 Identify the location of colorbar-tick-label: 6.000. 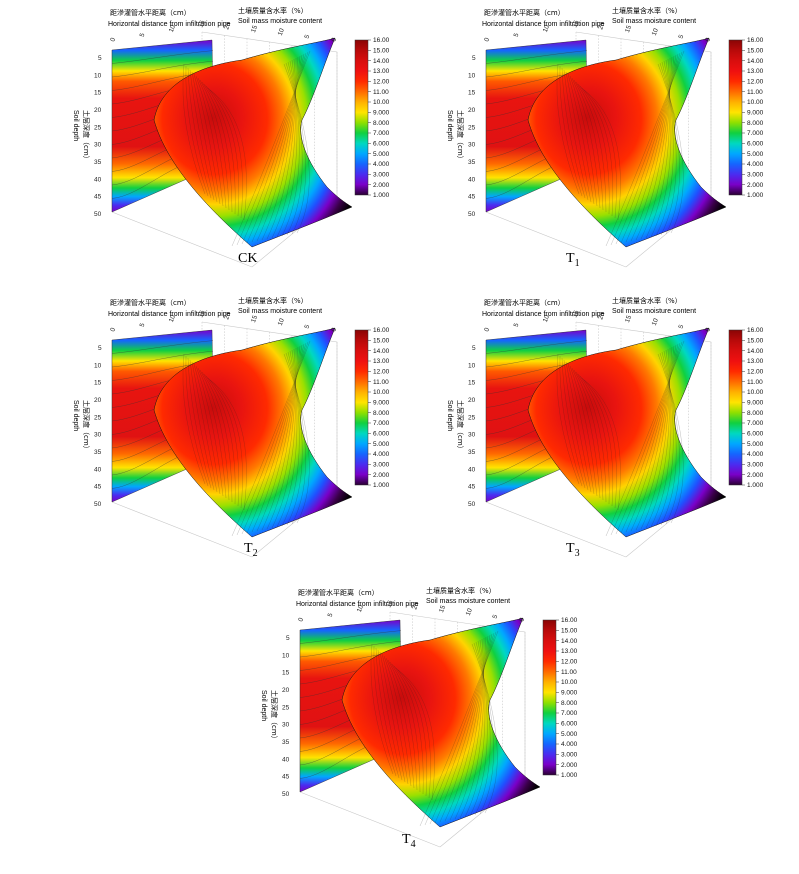
(381, 144).